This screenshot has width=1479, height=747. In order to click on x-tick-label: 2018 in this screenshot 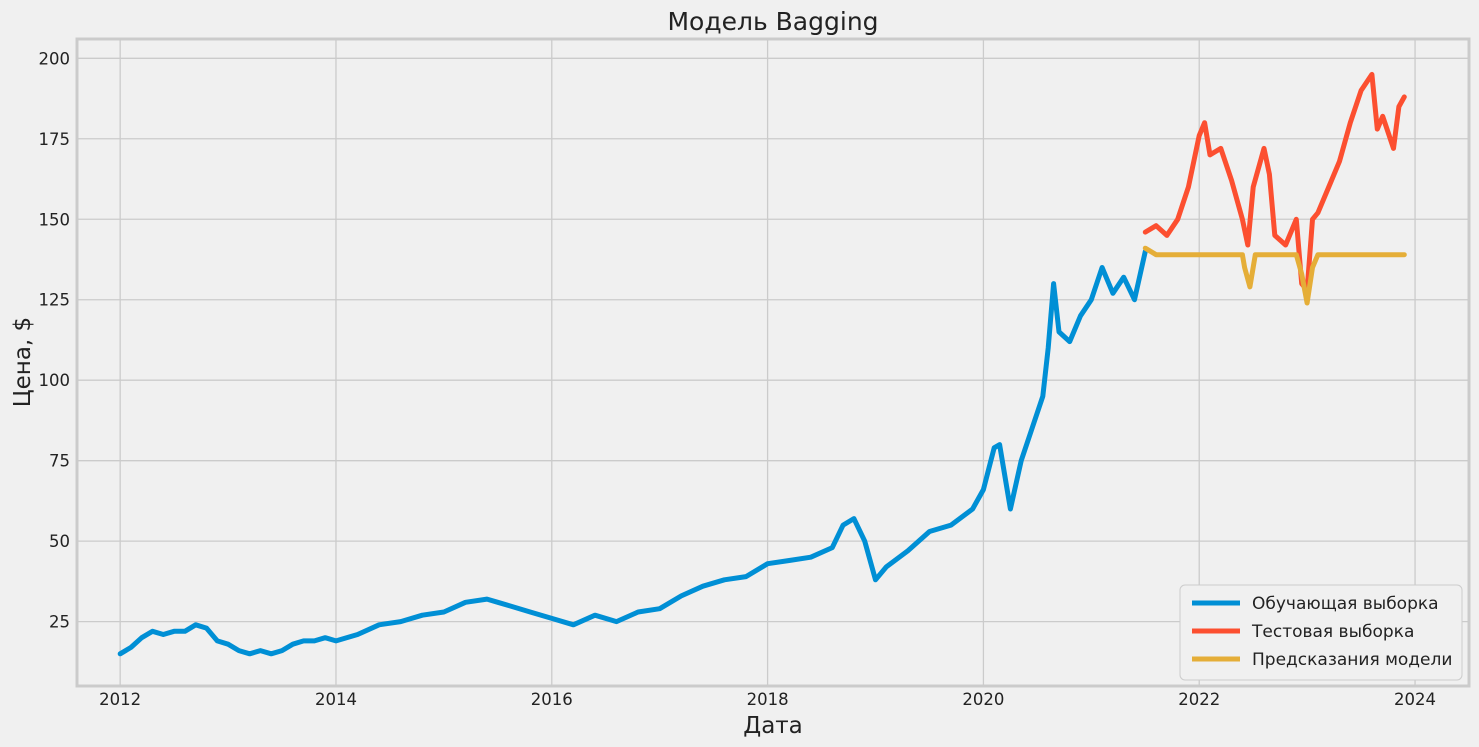, I will do `click(768, 699)`.